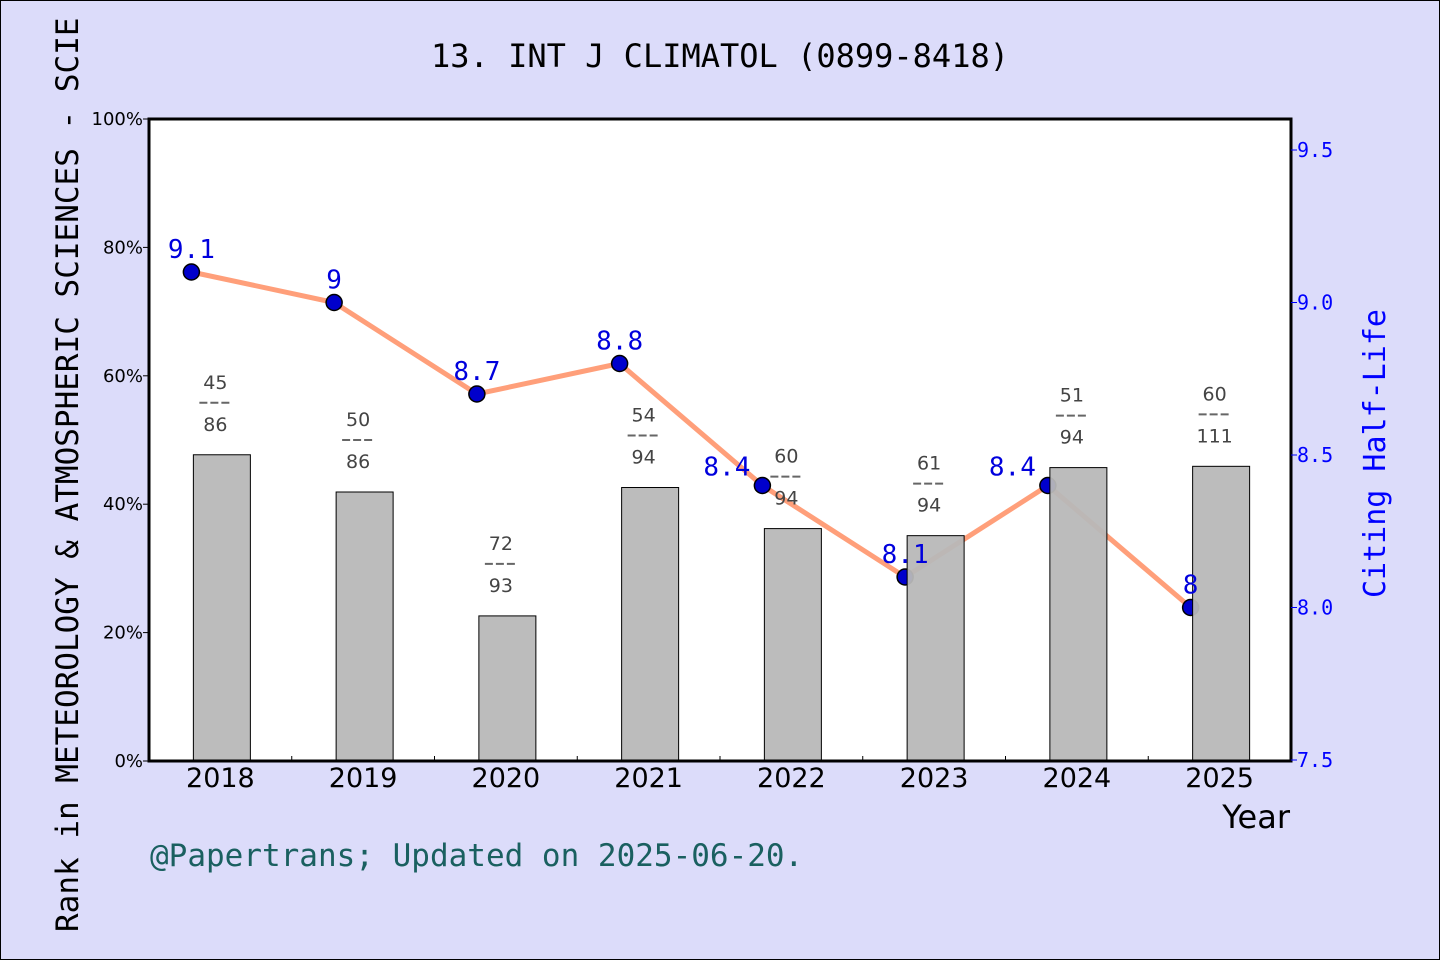 The height and width of the screenshot is (960, 1440). What do you see at coordinates (123, 504) in the screenshot?
I see `y-tick-label: 40%` at bounding box center [123, 504].